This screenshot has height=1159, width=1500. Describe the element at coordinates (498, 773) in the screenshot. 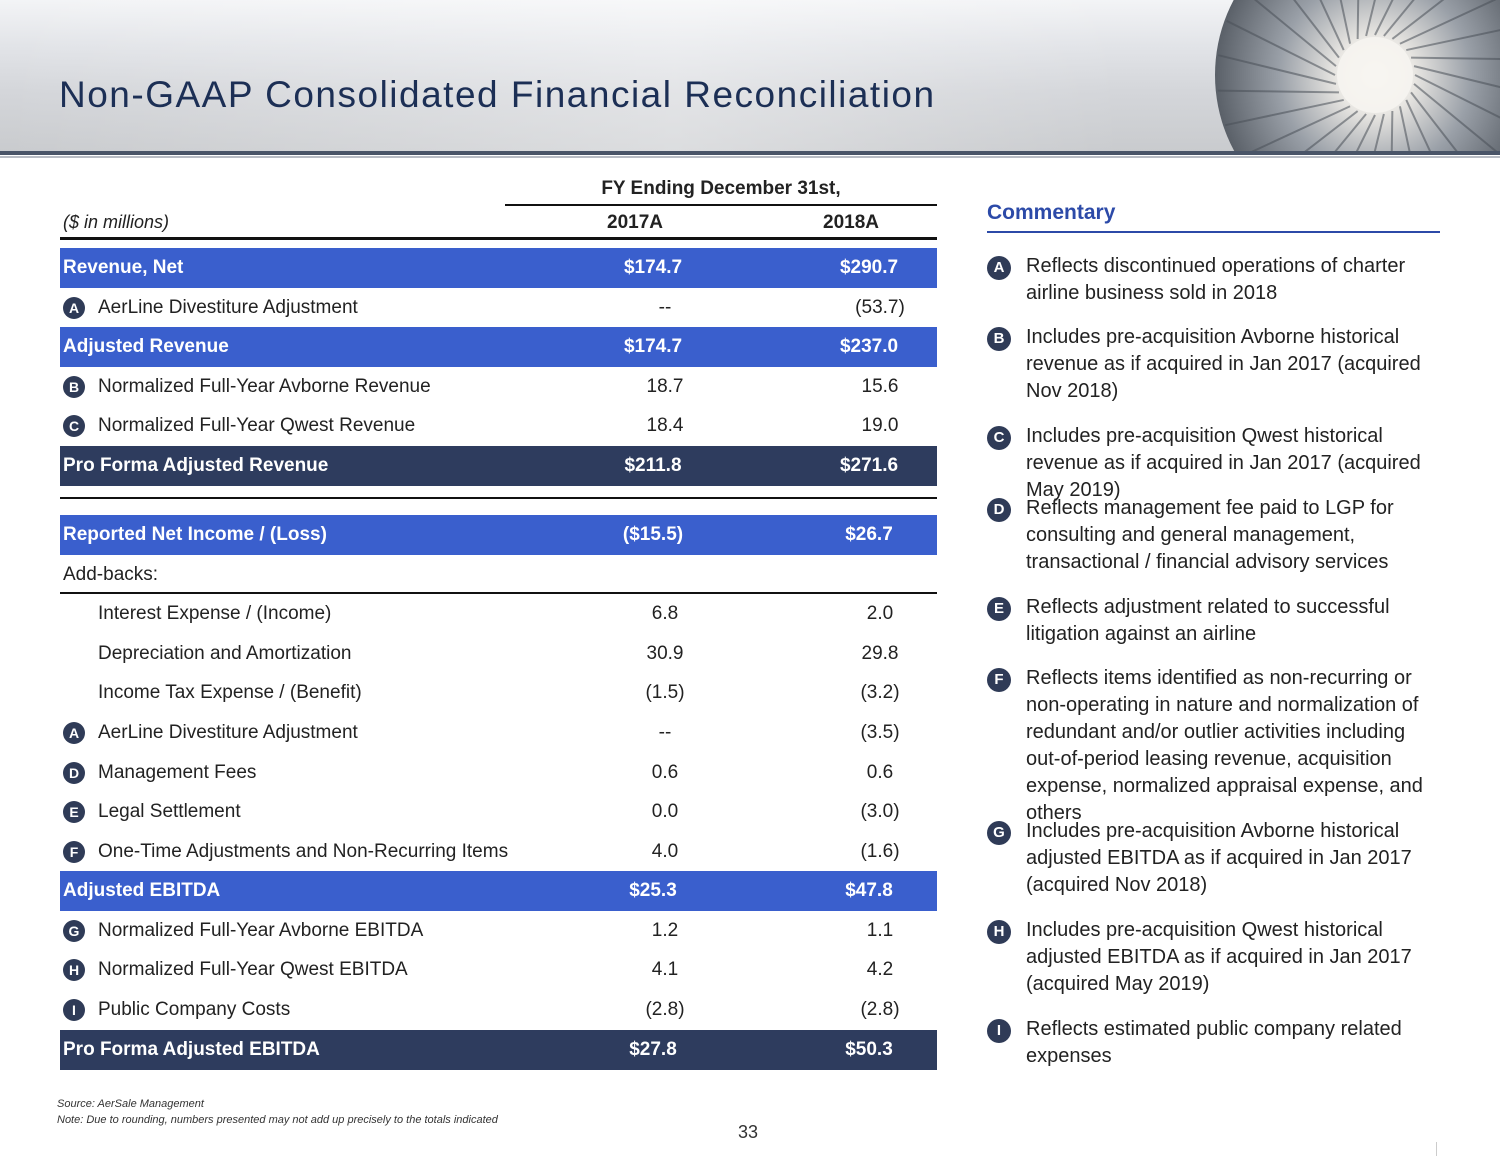

I see `table-row: D Management Fees 0.6 0.6` at that location.